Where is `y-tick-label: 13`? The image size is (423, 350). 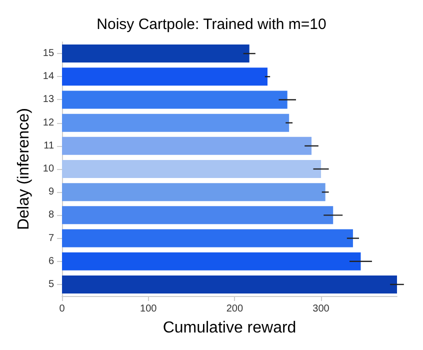
y-tick-label: 13 is located at coordinates (48, 100).